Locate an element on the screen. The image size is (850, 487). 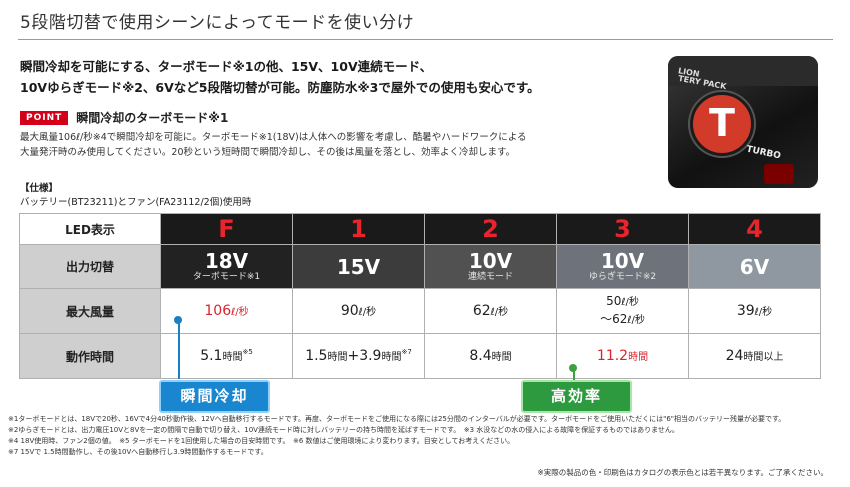
callout-instant-cooling: 瞬間冷却 is located at coordinates (214, 396).